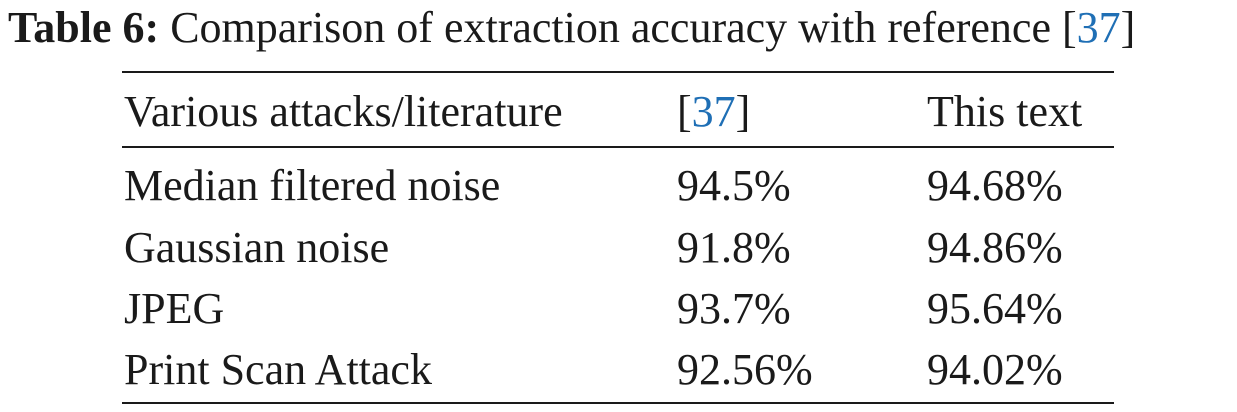 This screenshot has height=412, width=1237. Describe the element at coordinates (174, 308) in the screenshot. I see `row-attack-name: JPEG` at that location.